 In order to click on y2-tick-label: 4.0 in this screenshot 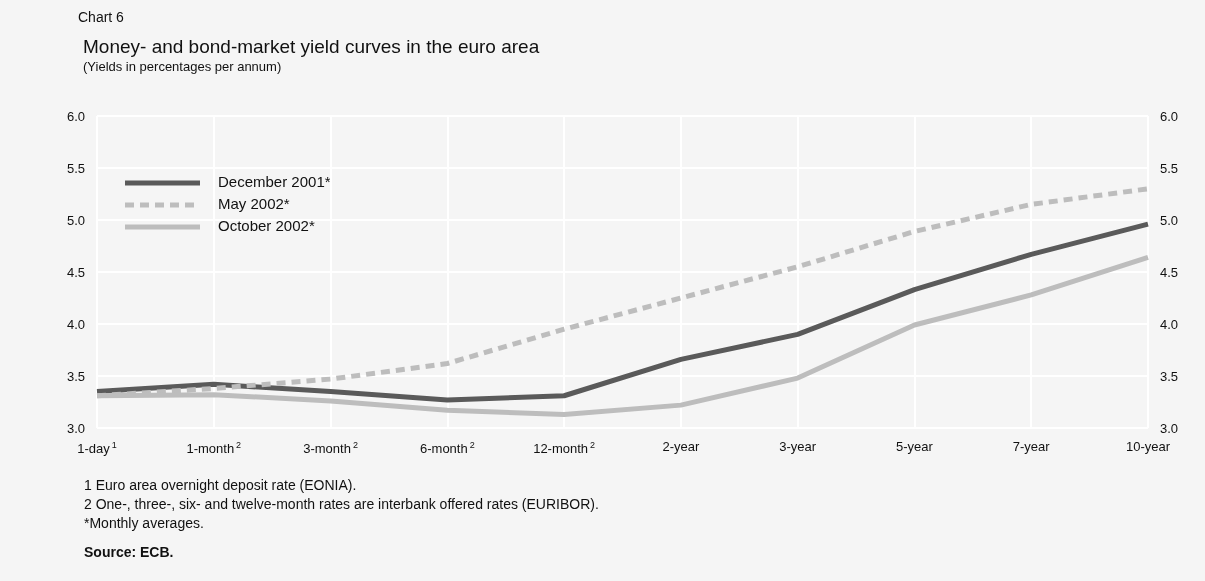, I will do `click(1169, 324)`.